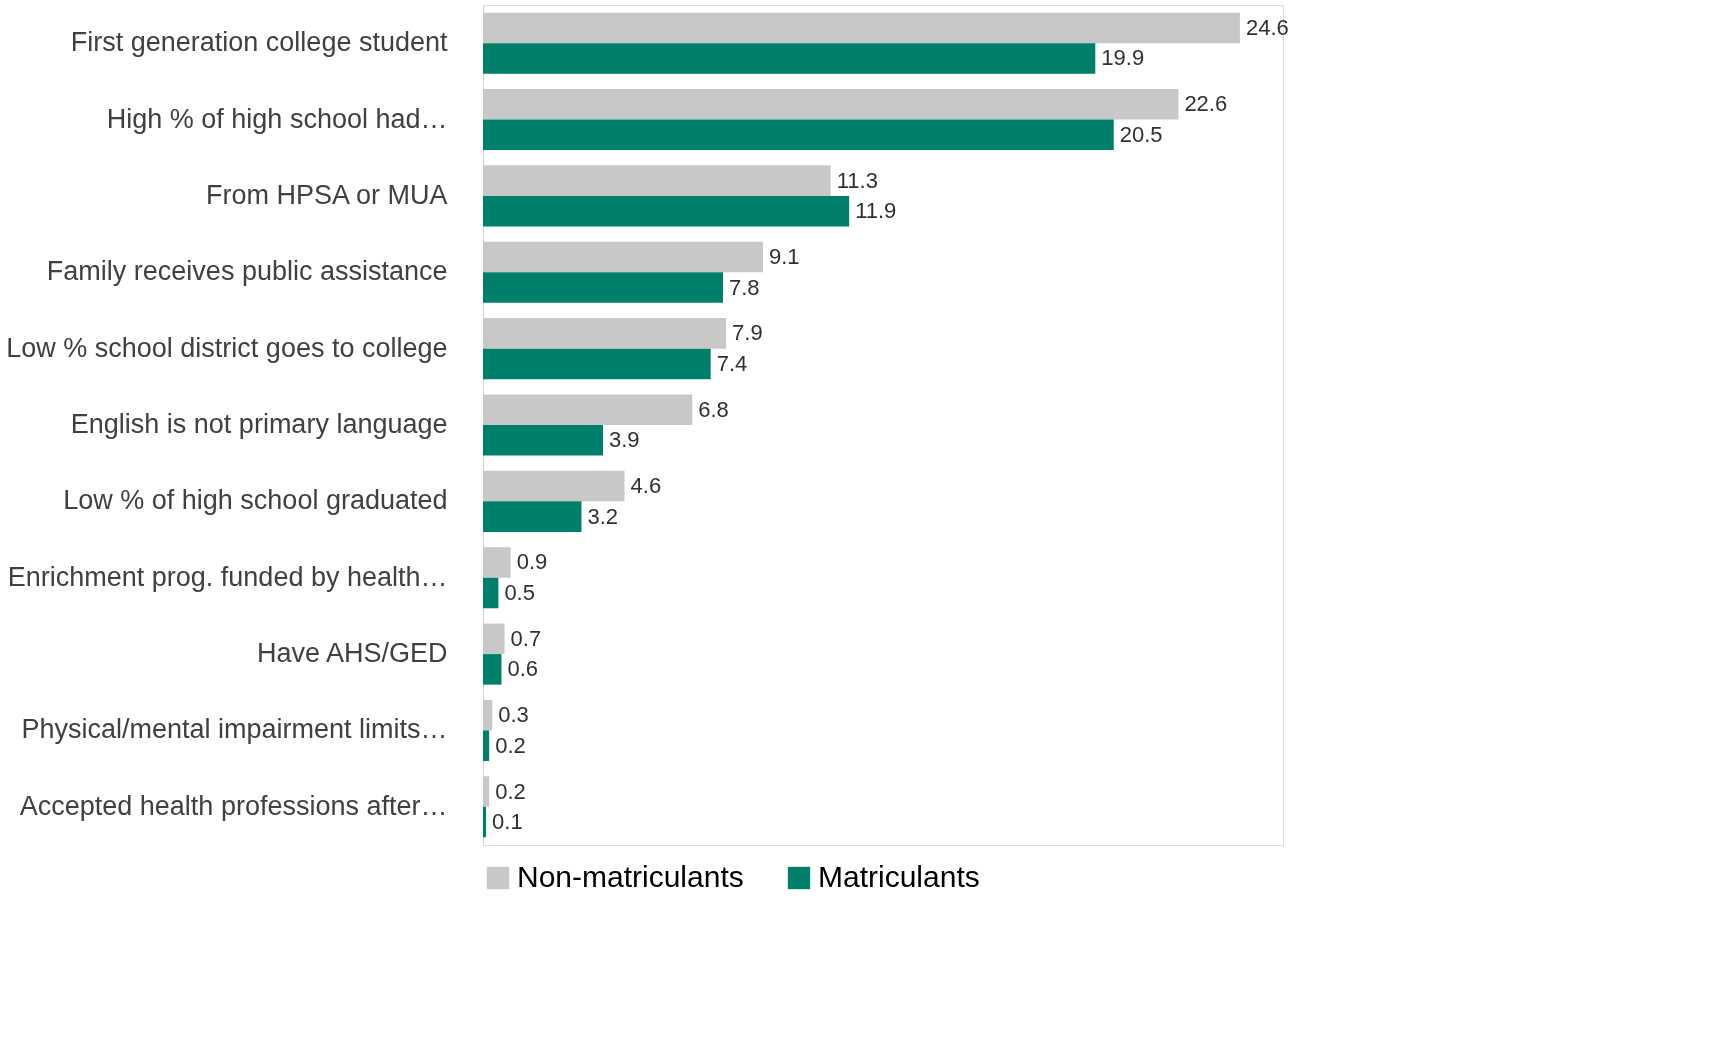  I want to click on data-label: 11.3, so click(857, 180).